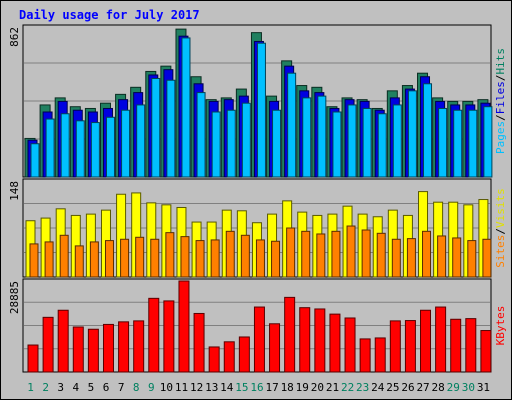 The width and height of the screenshot is (512, 404). What do you see at coordinates (91, 387) in the screenshot?
I see `x-tick-label-5: 5` at bounding box center [91, 387].